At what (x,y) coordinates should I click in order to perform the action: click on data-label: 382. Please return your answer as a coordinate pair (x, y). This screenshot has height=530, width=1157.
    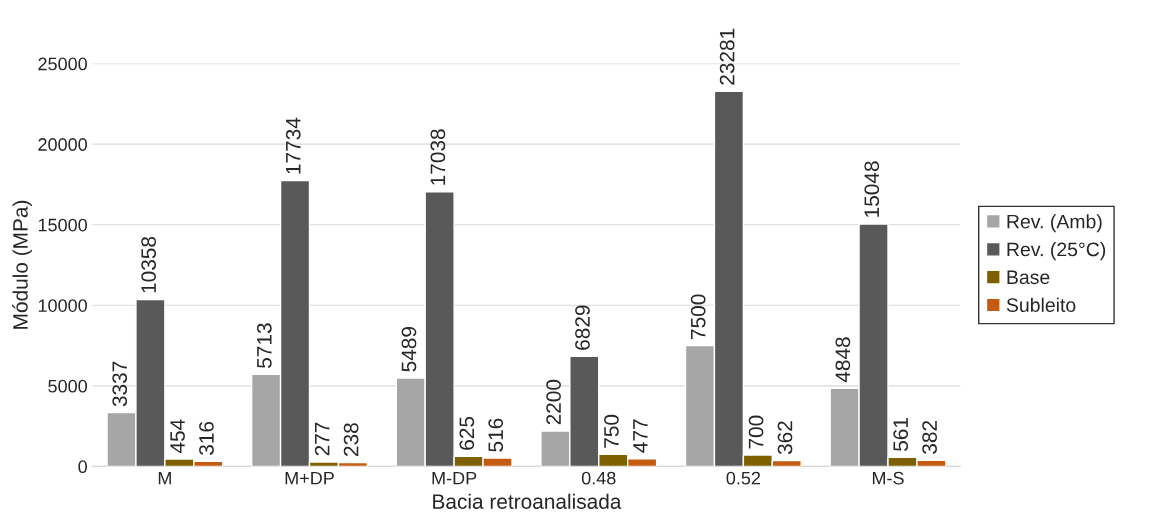
    Looking at the image, I should click on (929, 437).